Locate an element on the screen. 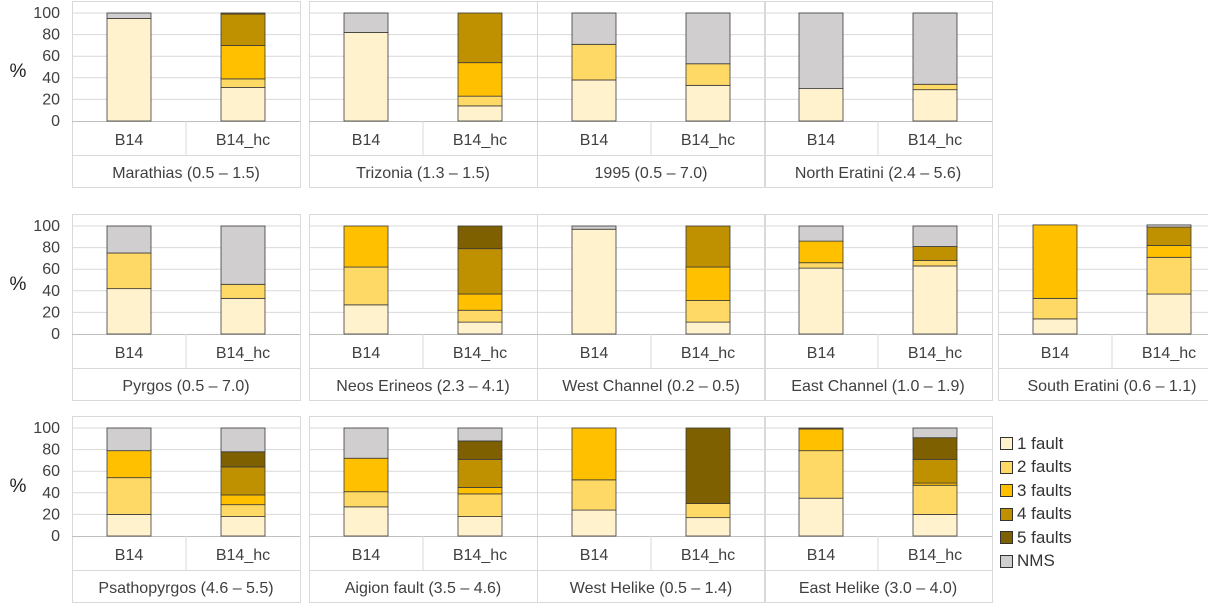 This screenshot has width=1208, height=609. legend-label: 3 faults is located at coordinates (1044, 491).